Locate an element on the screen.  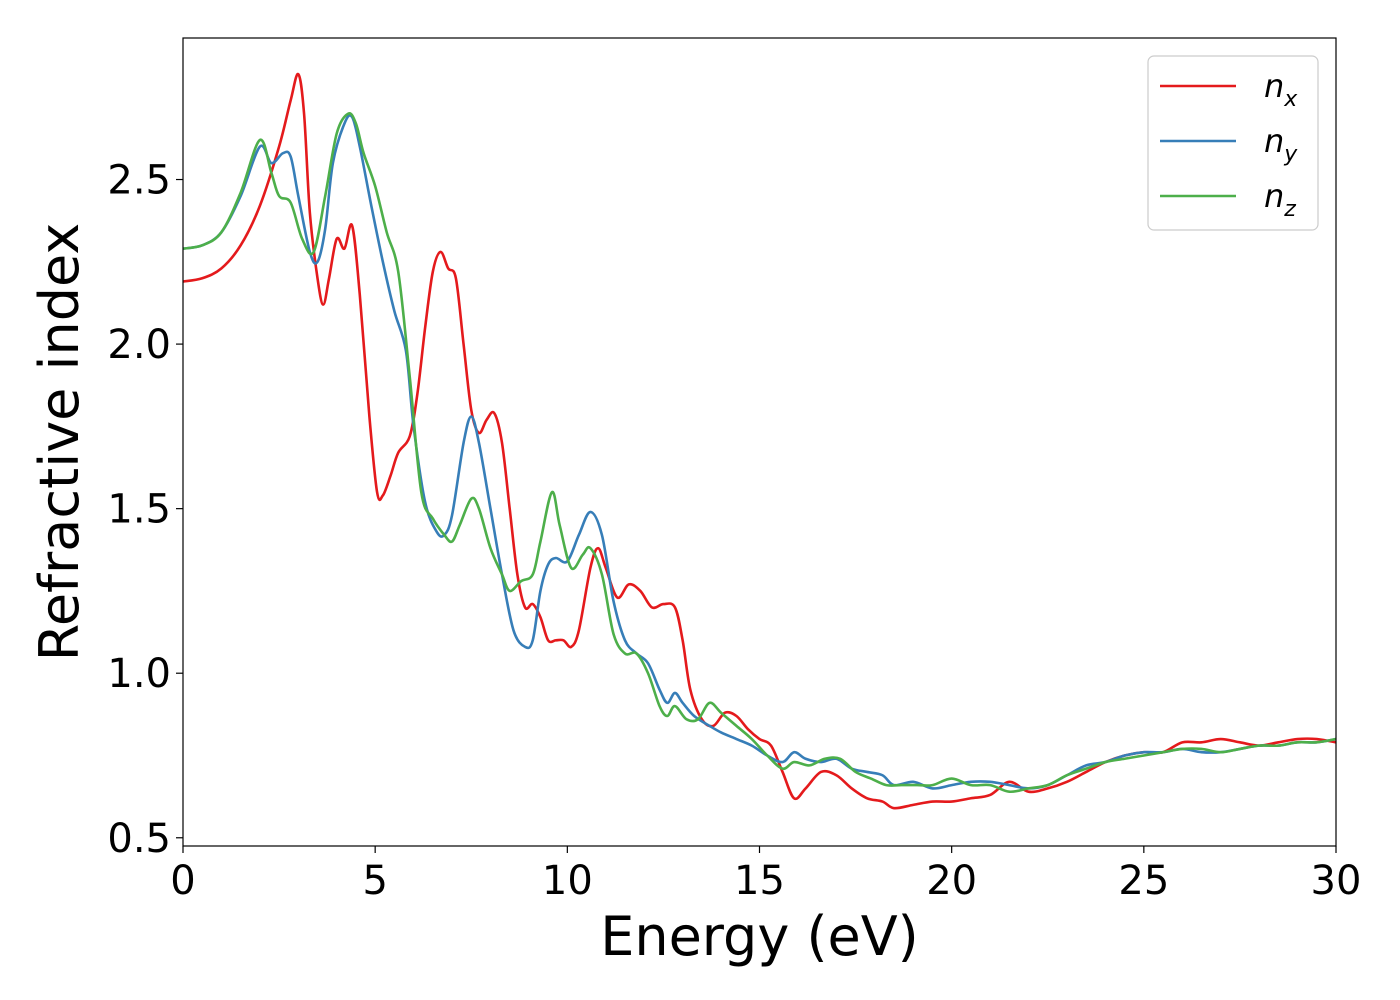
legend-subscript: y is located at coordinates (1290, 154).